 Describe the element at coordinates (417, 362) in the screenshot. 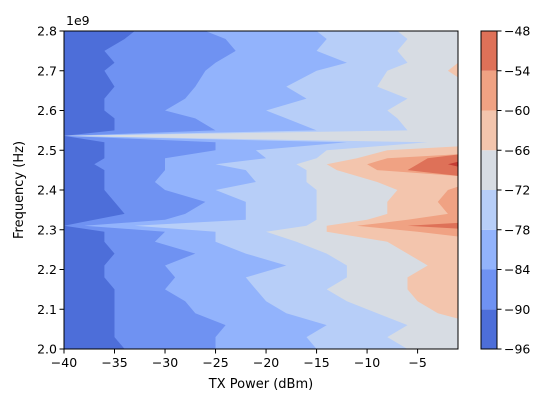

I see `x-tick-label: −5` at that location.